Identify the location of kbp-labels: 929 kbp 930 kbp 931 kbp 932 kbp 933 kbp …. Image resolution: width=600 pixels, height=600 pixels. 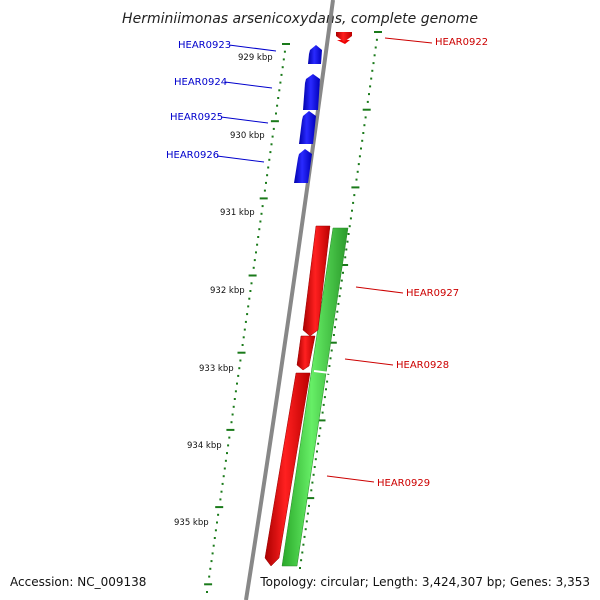
(223, 290).